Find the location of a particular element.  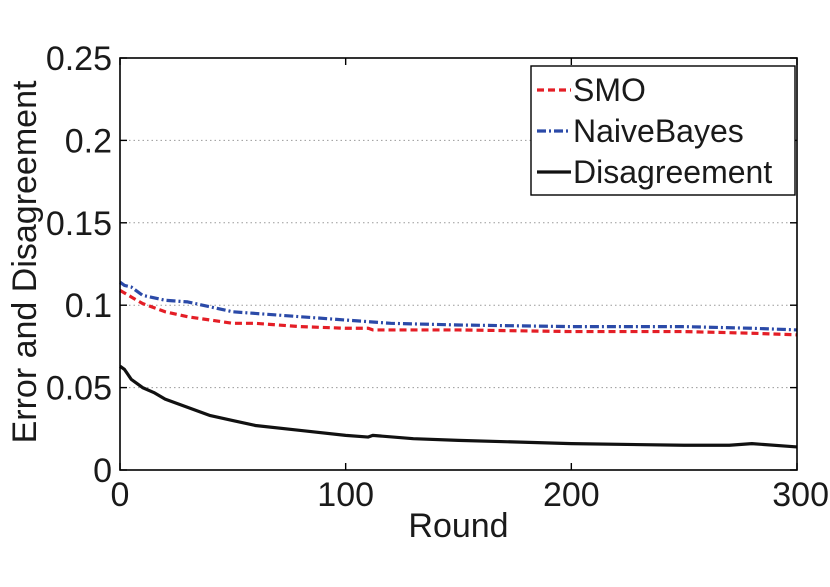

y-tick-label: 0.05 is located at coordinates (79, 389).